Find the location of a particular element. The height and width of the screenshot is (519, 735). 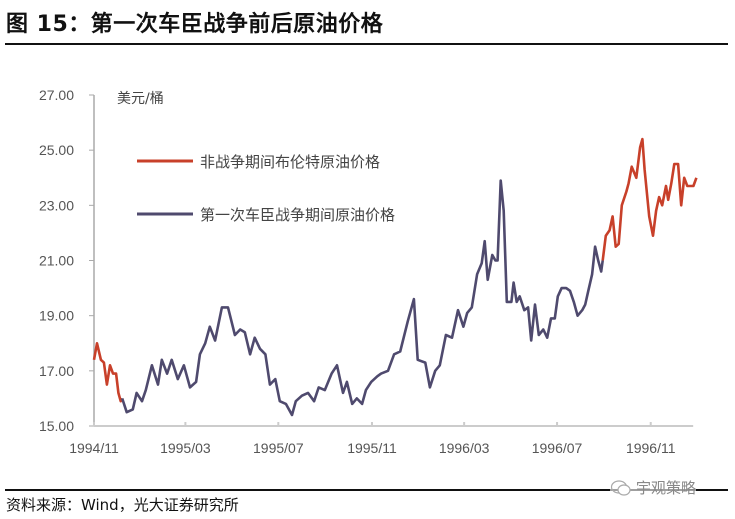

watermark: 宇观策略 is located at coordinates (653, 487).